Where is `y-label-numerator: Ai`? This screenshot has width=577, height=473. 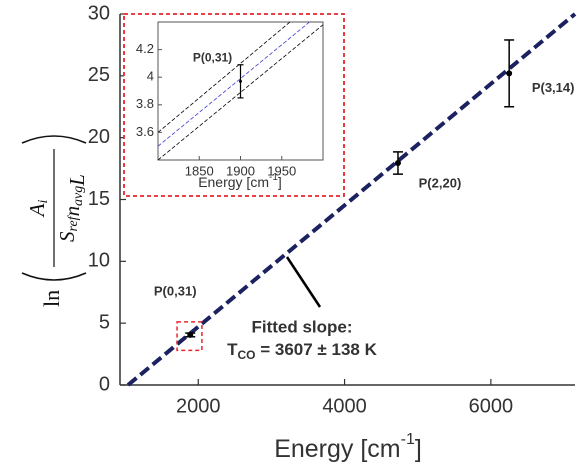
y-label-numerator: Ai is located at coordinates (38, 209).